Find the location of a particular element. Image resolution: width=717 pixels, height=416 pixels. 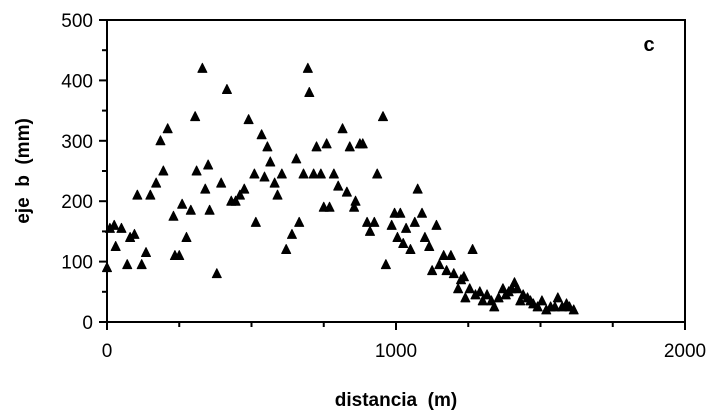

x-axis-ticks: 0 1000 2000 is located at coordinates (404, 342).